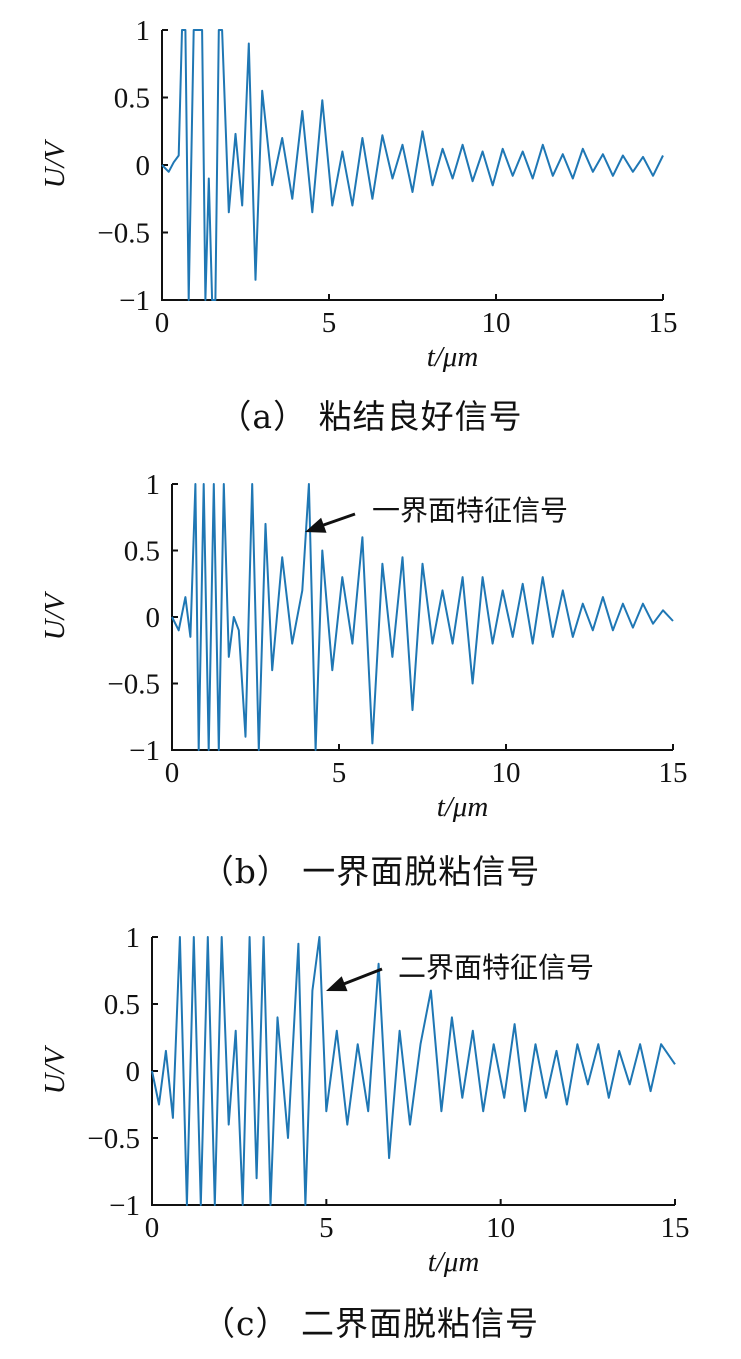 This screenshot has height=1359, width=741. What do you see at coordinates (496, 967) in the screenshot?
I see `annotation-label: 二界面特征信号` at bounding box center [496, 967].